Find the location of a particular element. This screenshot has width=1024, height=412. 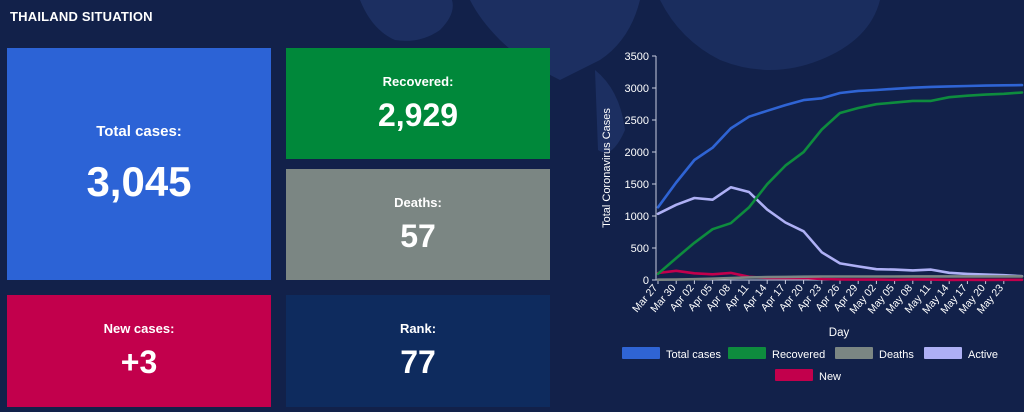

y-tick-label: 500 is located at coordinates (640, 249).